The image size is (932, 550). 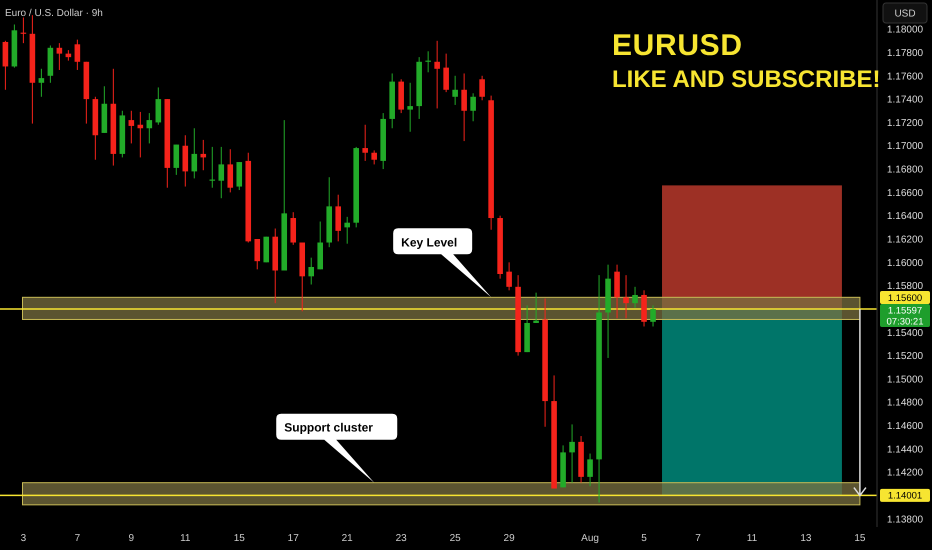 What do you see at coordinates (806, 538) in the screenshot?
I see `x-tick-label: 13` at bounding box center [806, 538].